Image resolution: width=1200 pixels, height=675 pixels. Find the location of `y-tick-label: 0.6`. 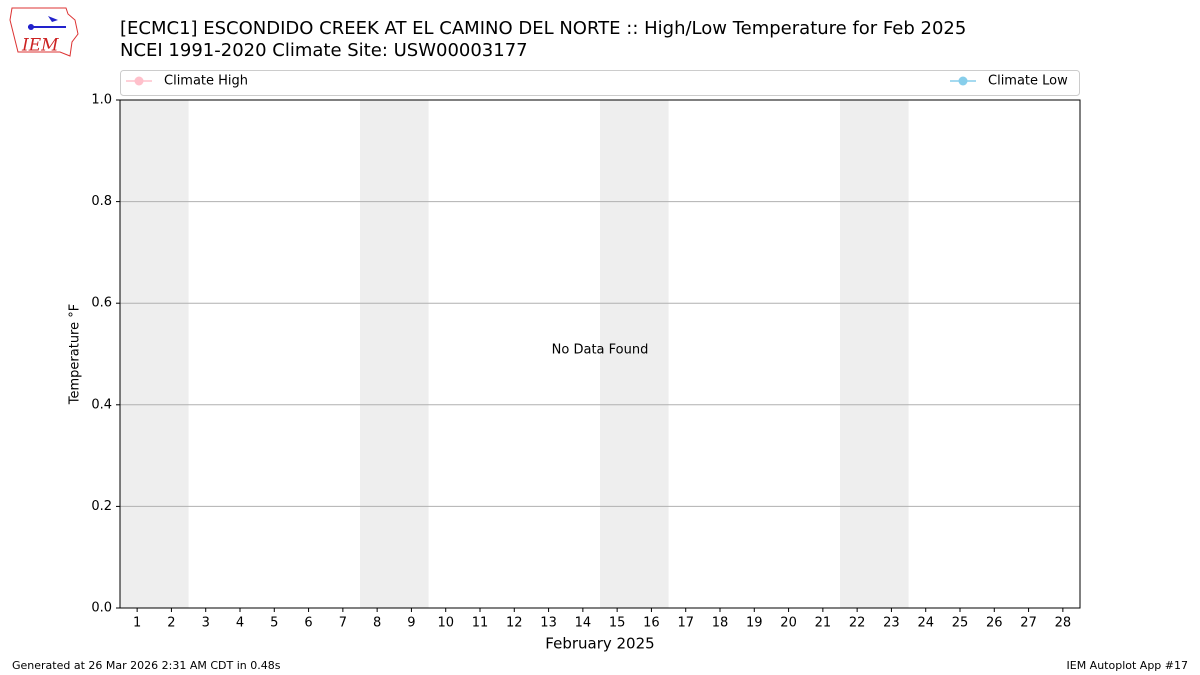

y-tick-label: 0.6 is located at coordinates (101, 303).